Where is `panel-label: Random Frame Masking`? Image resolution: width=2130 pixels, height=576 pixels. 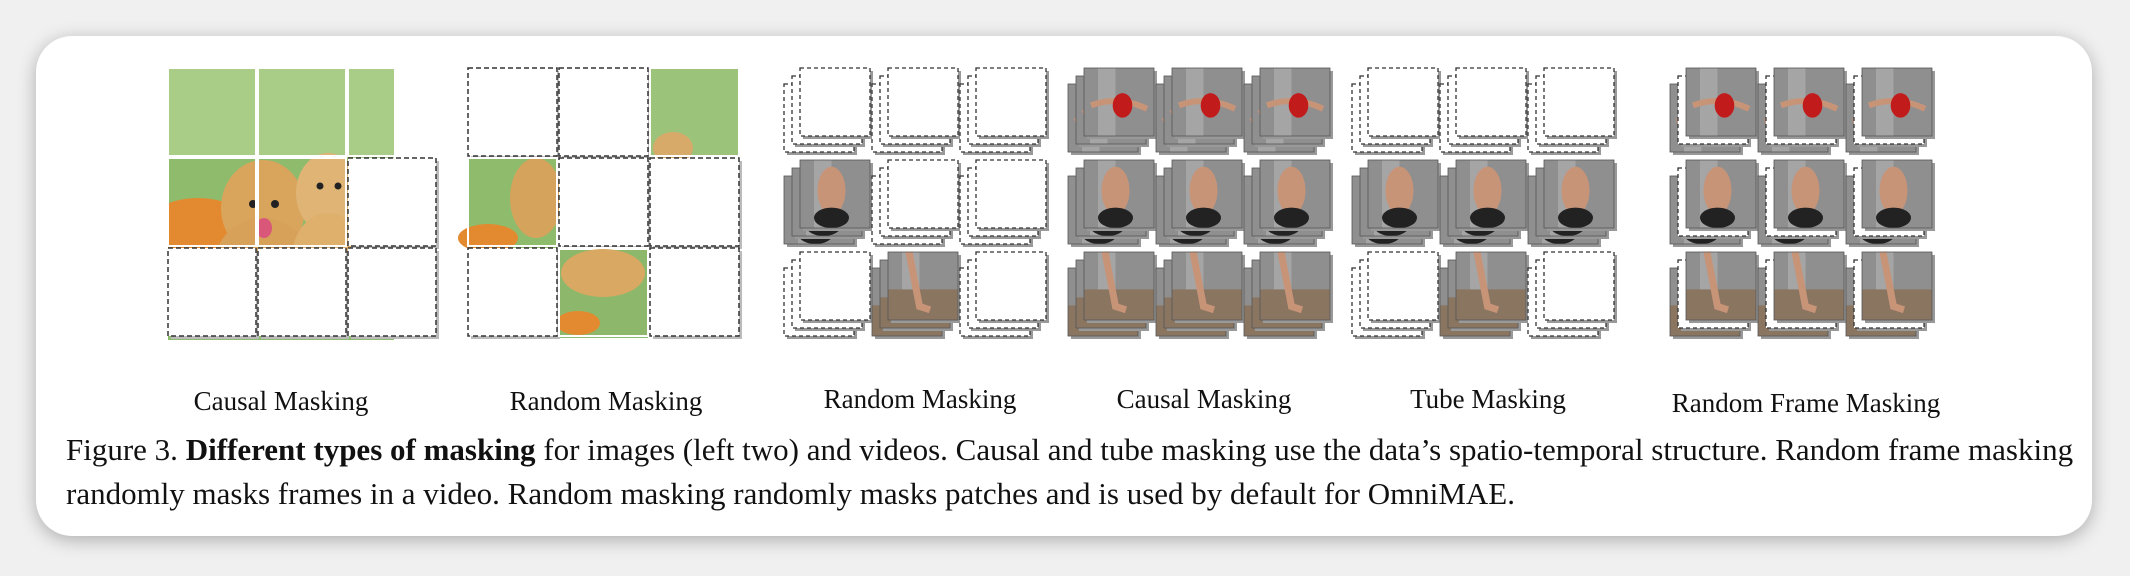 panel-label: Random Frame Masking is located at coordinates (1806, 403).